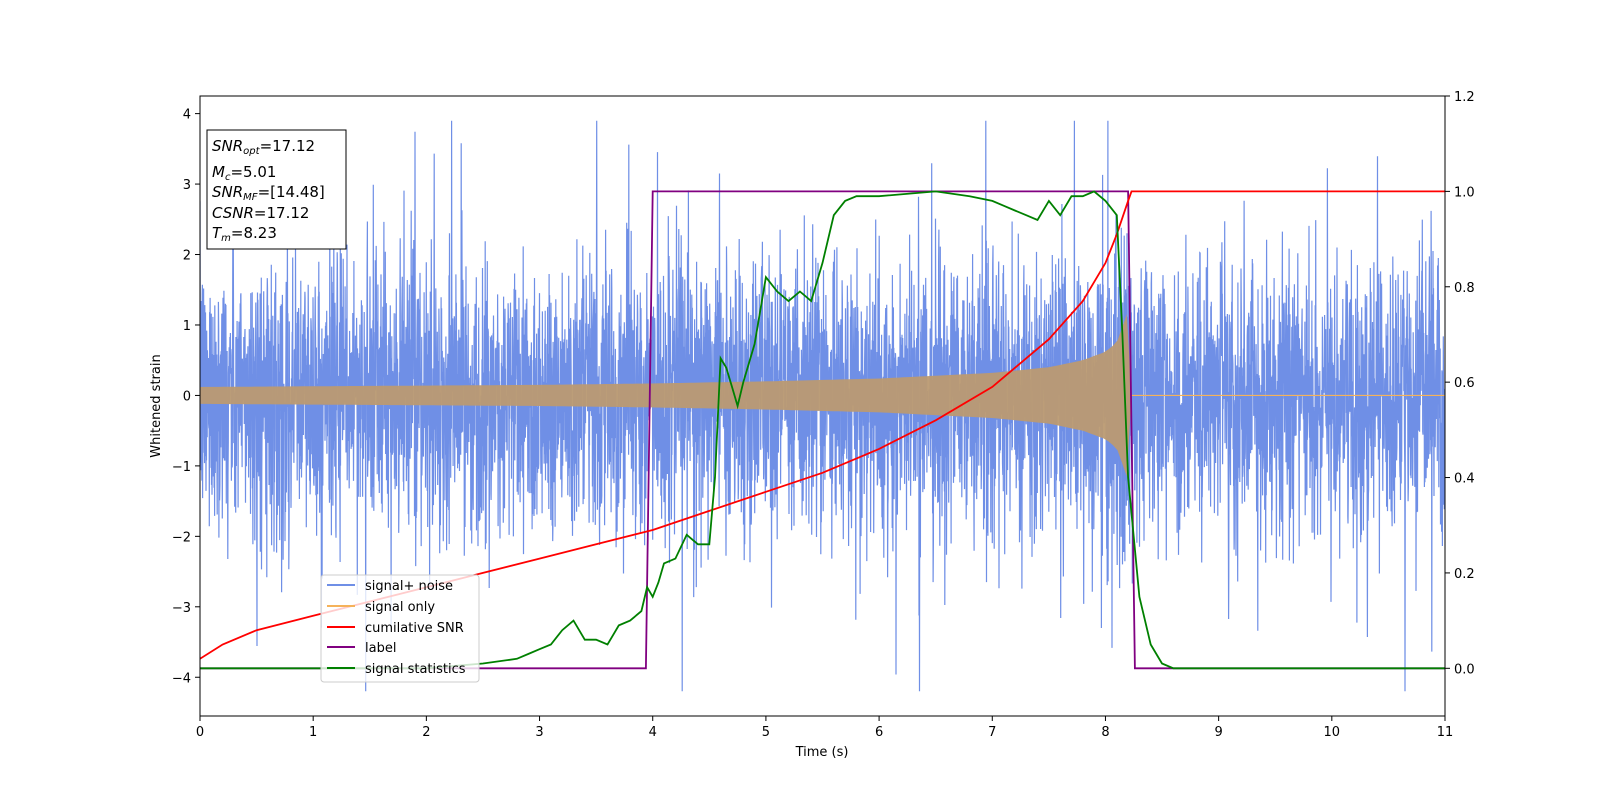 The height and width of the screenshot is (800, 1600). I want to click on x-tick-label: 11, so click(1445, 732).